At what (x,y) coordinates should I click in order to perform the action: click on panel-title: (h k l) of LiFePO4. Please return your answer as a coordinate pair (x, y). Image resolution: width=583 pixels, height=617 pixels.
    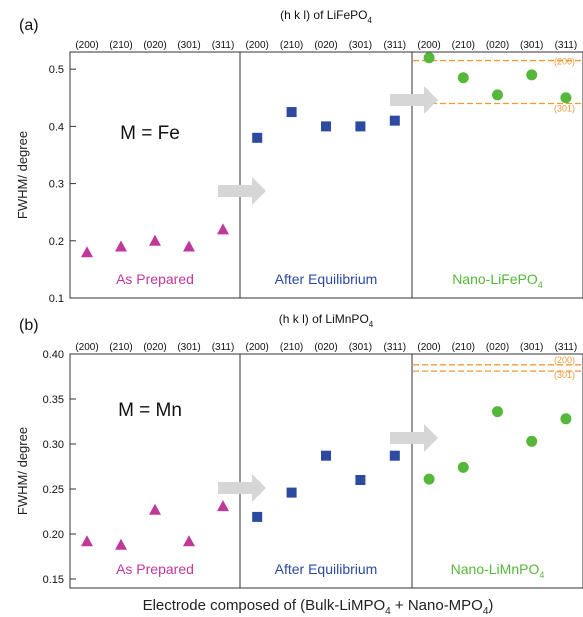
    Looking at the image, I should click on (326, 16).